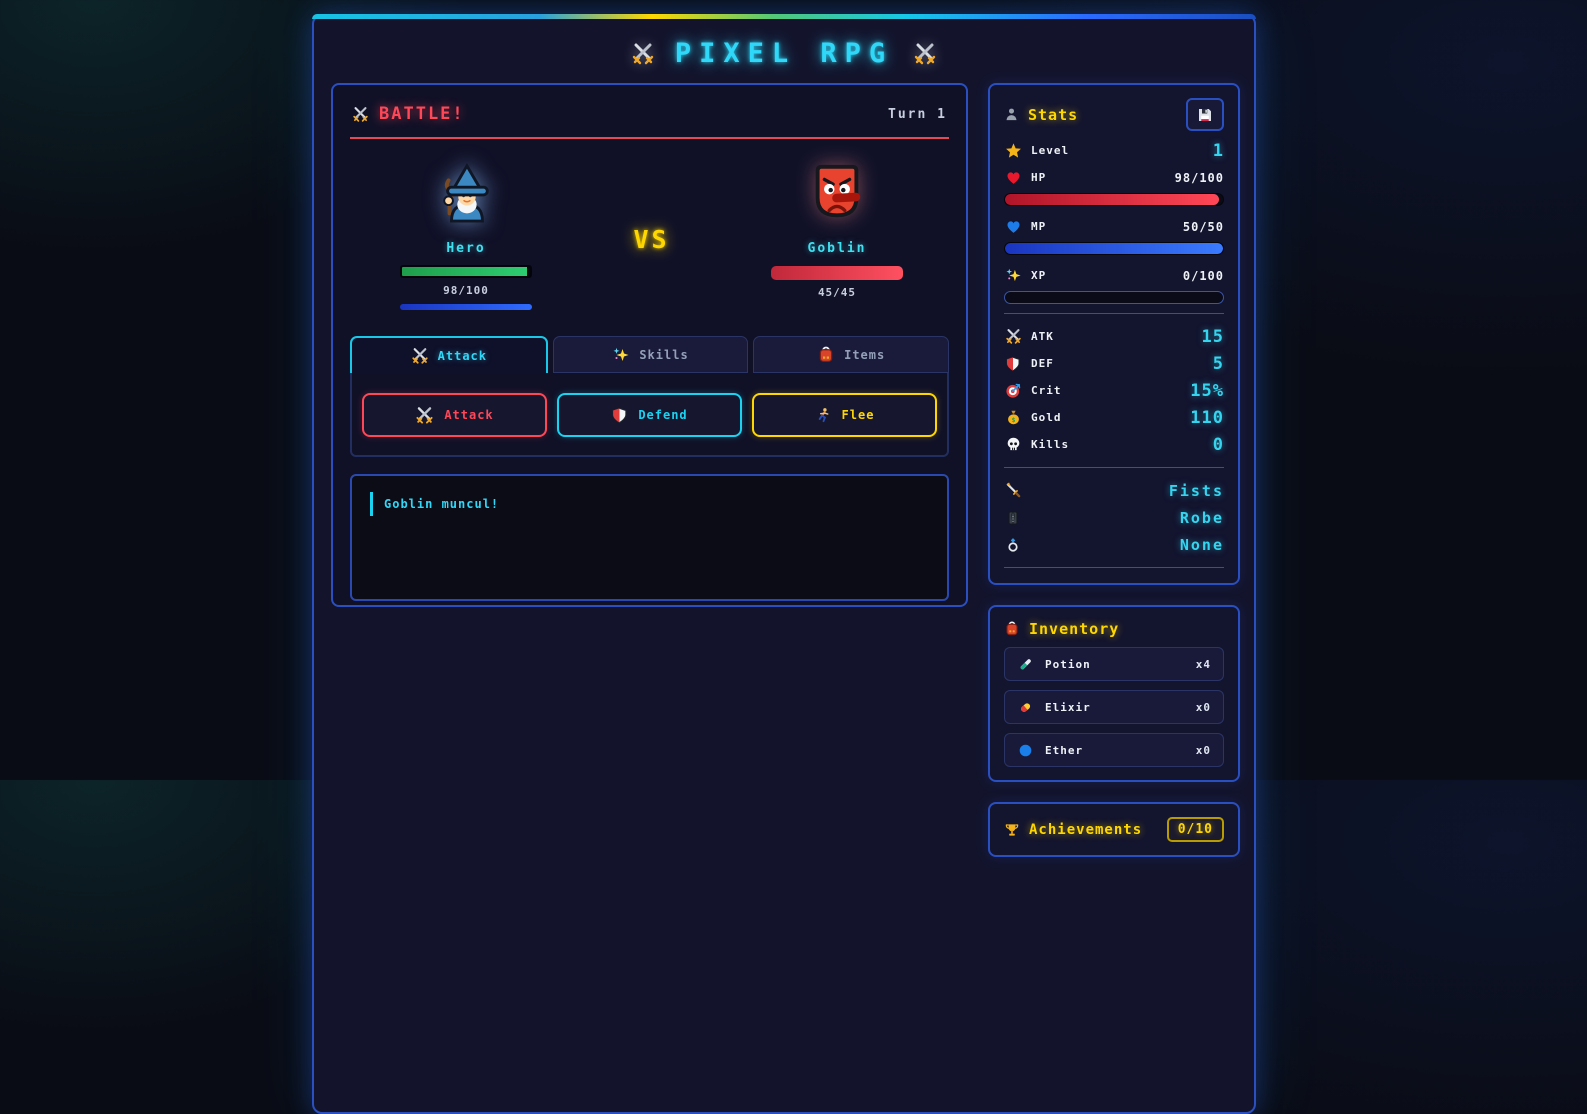 The width and height of the screenshot is (1587, 1114). I want to click on kills-value: 0, so click(1218, 444).